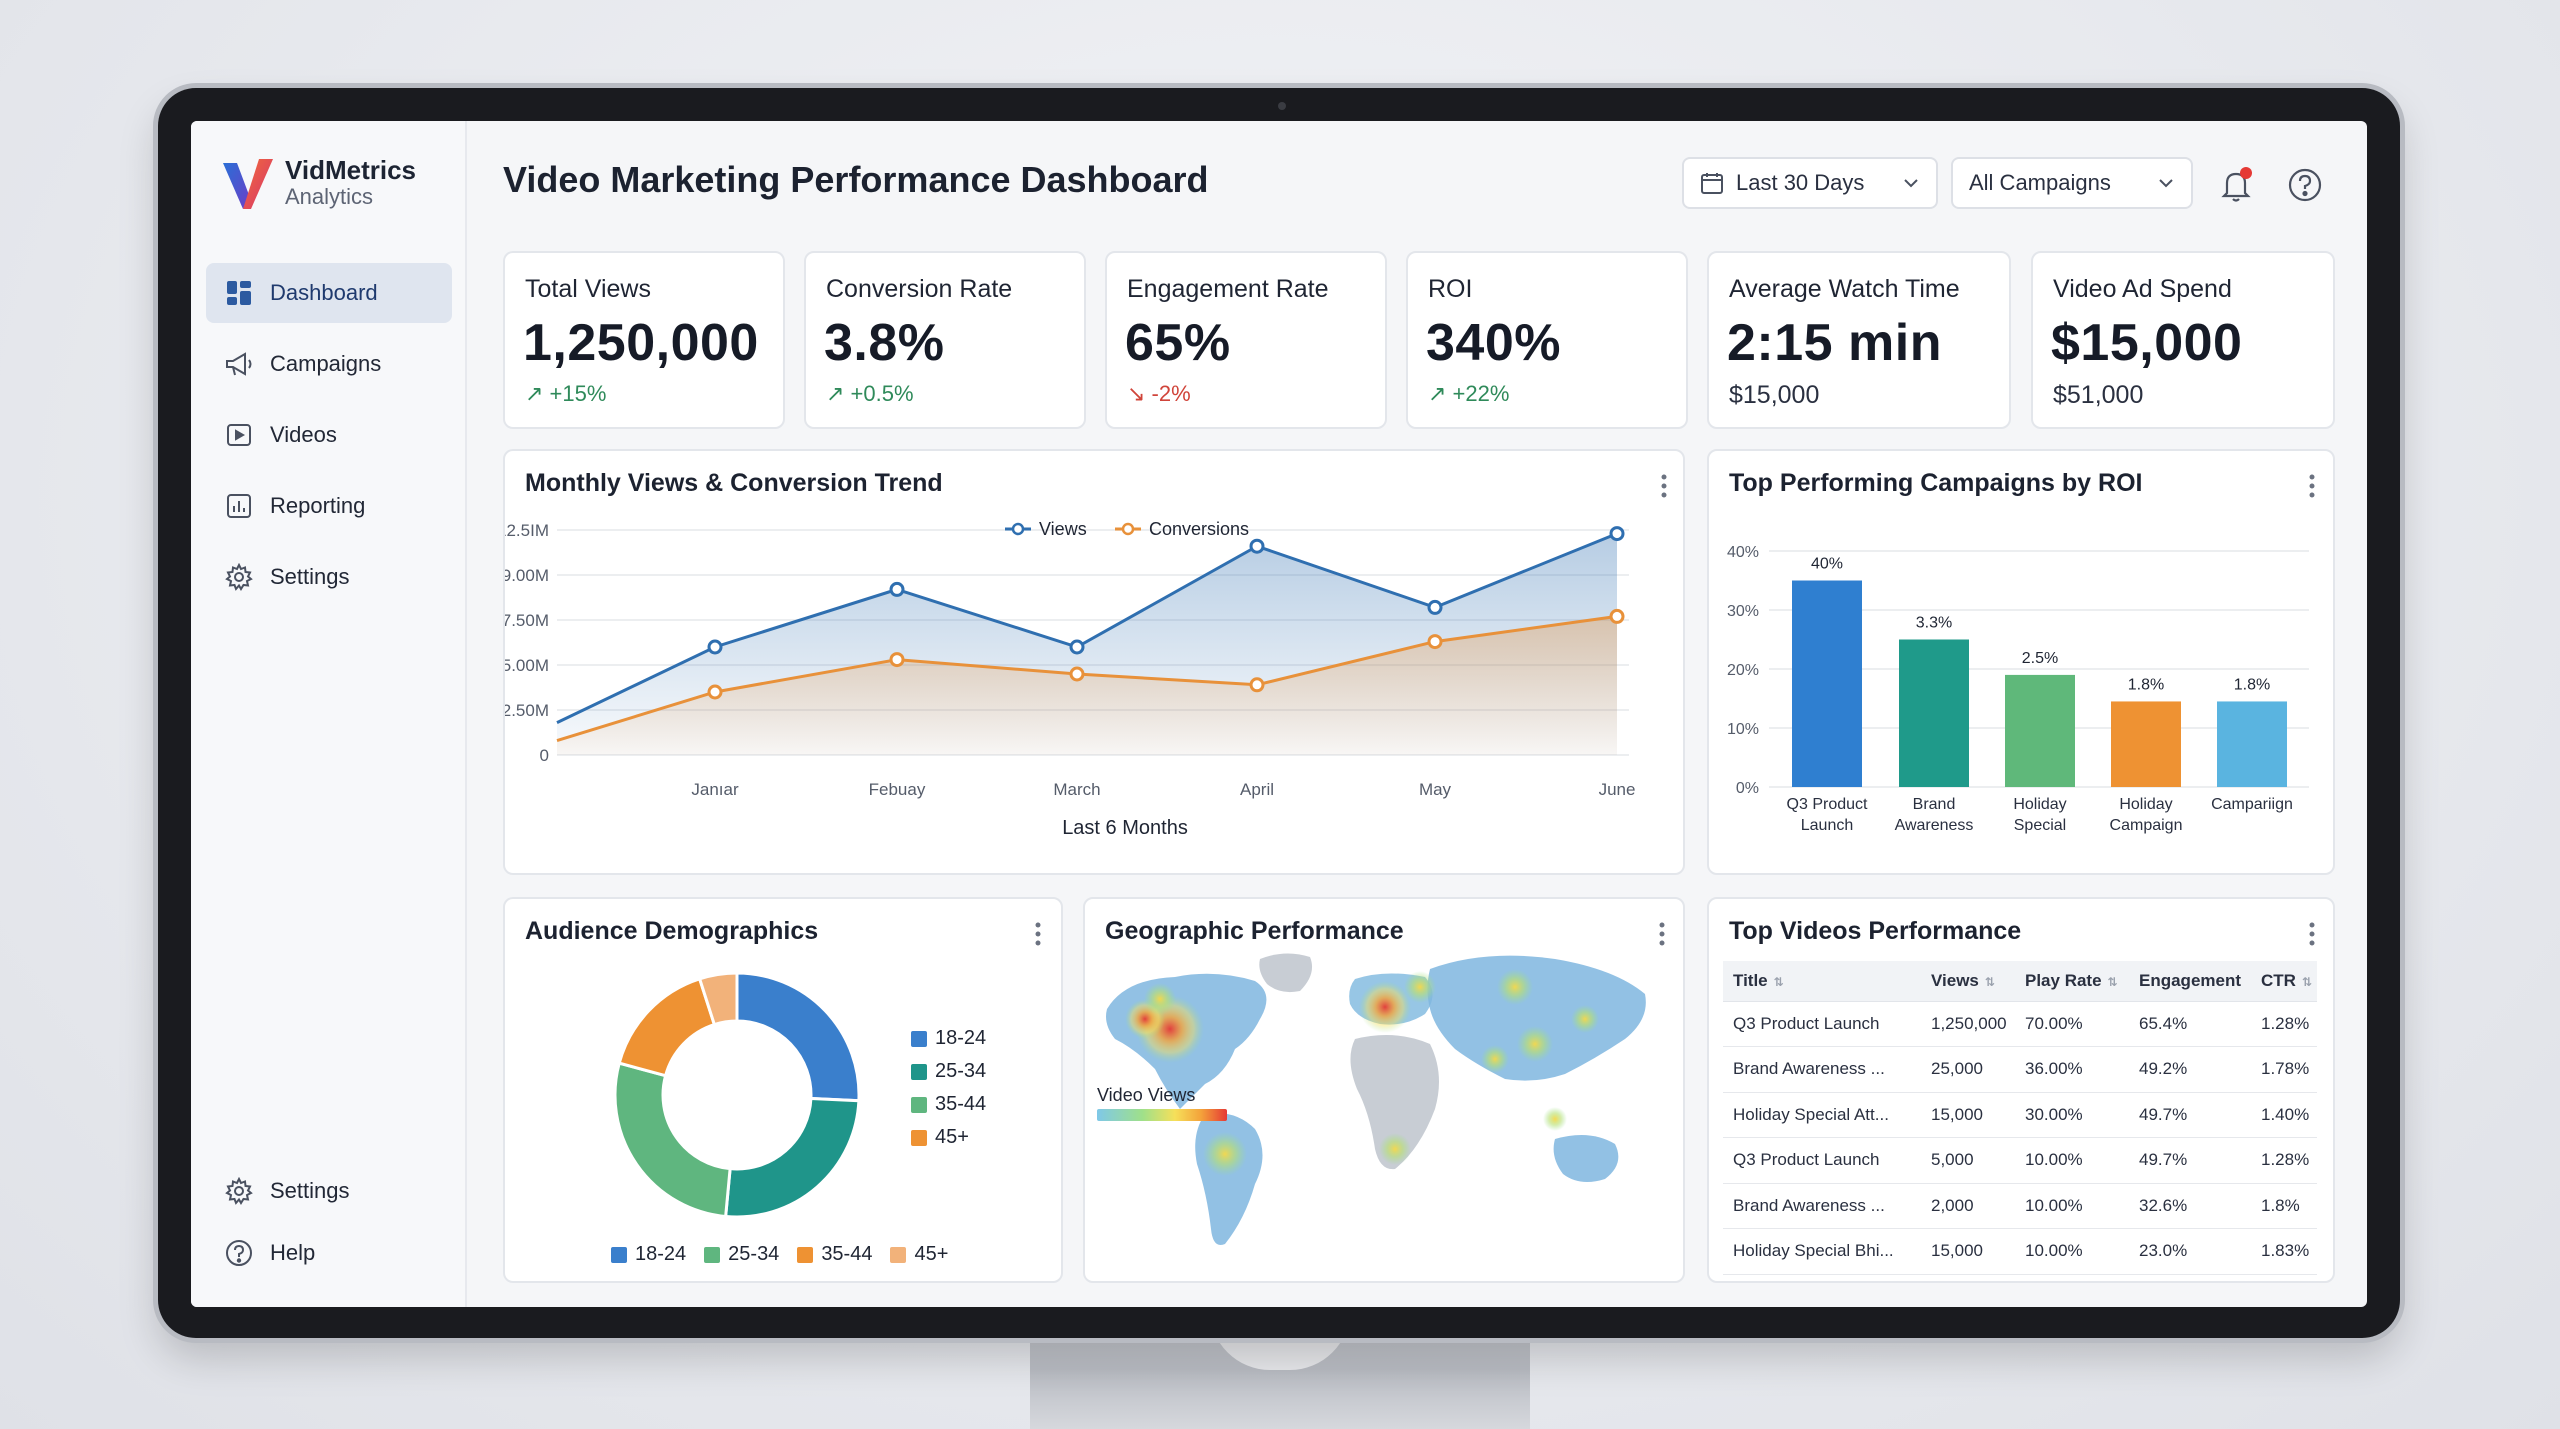 The width and height of the screenshot is (2560, 1429). Describe the element at coordinates (2020, 1206) in the screenshot. I see `table-row: Brand Awareness ... 2,000 10.00% 32.6% 1.8%` at that location.